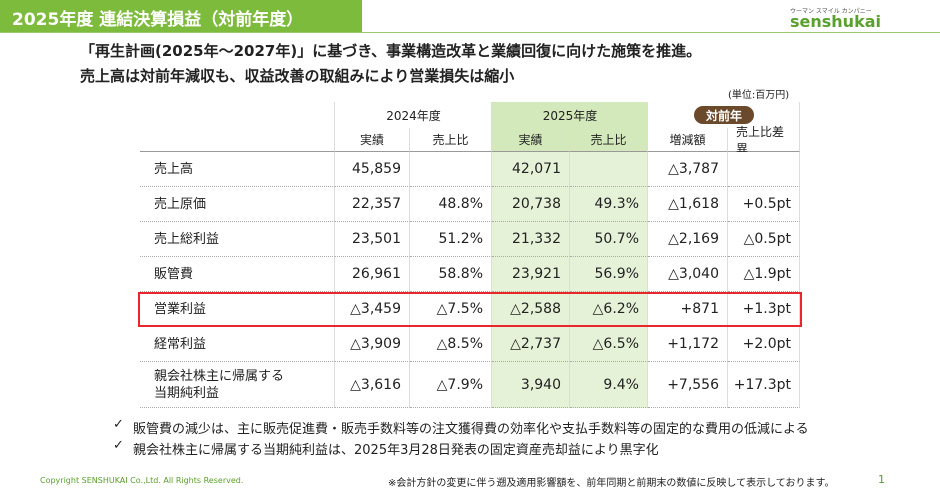  What do you see at coordinates (372, 169) in the screenshot?
I see `value-cell: 45,859` at bounding box center [372, 169].